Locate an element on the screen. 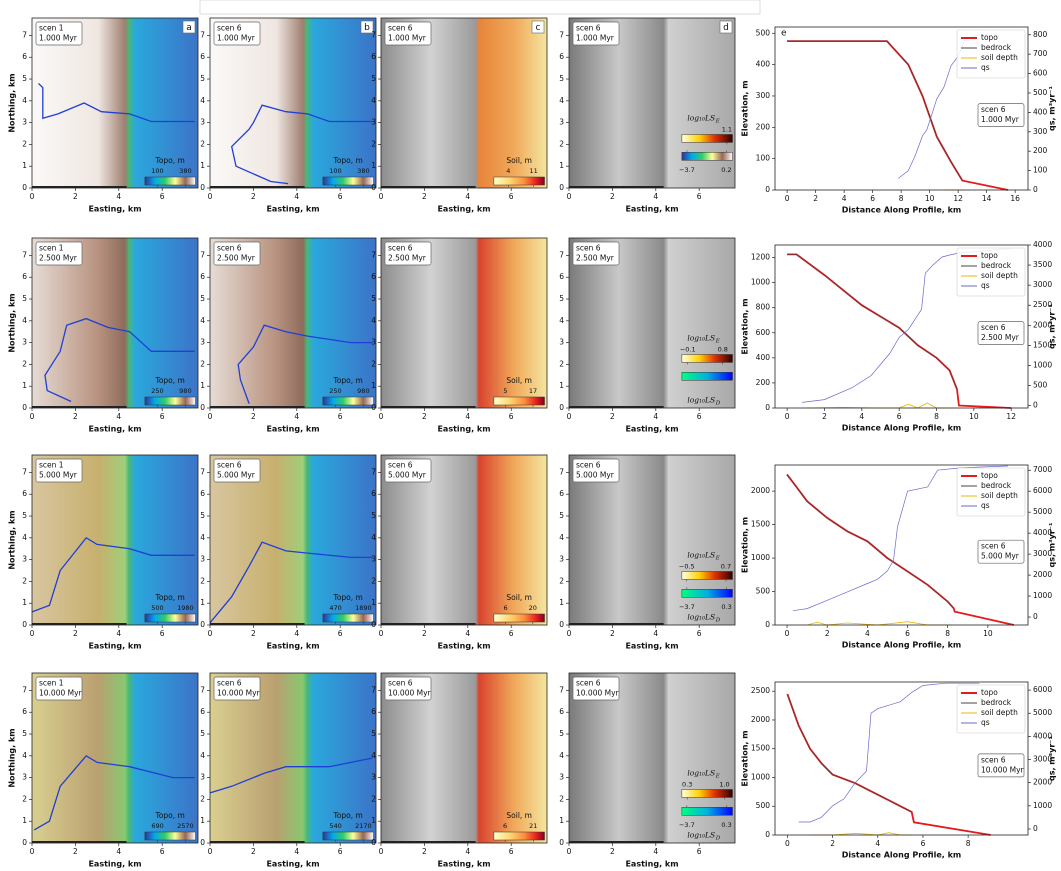 This screenshot has height=871, width=1061. colorbar-tick-label: 690 is located at coordinates (157, 826).